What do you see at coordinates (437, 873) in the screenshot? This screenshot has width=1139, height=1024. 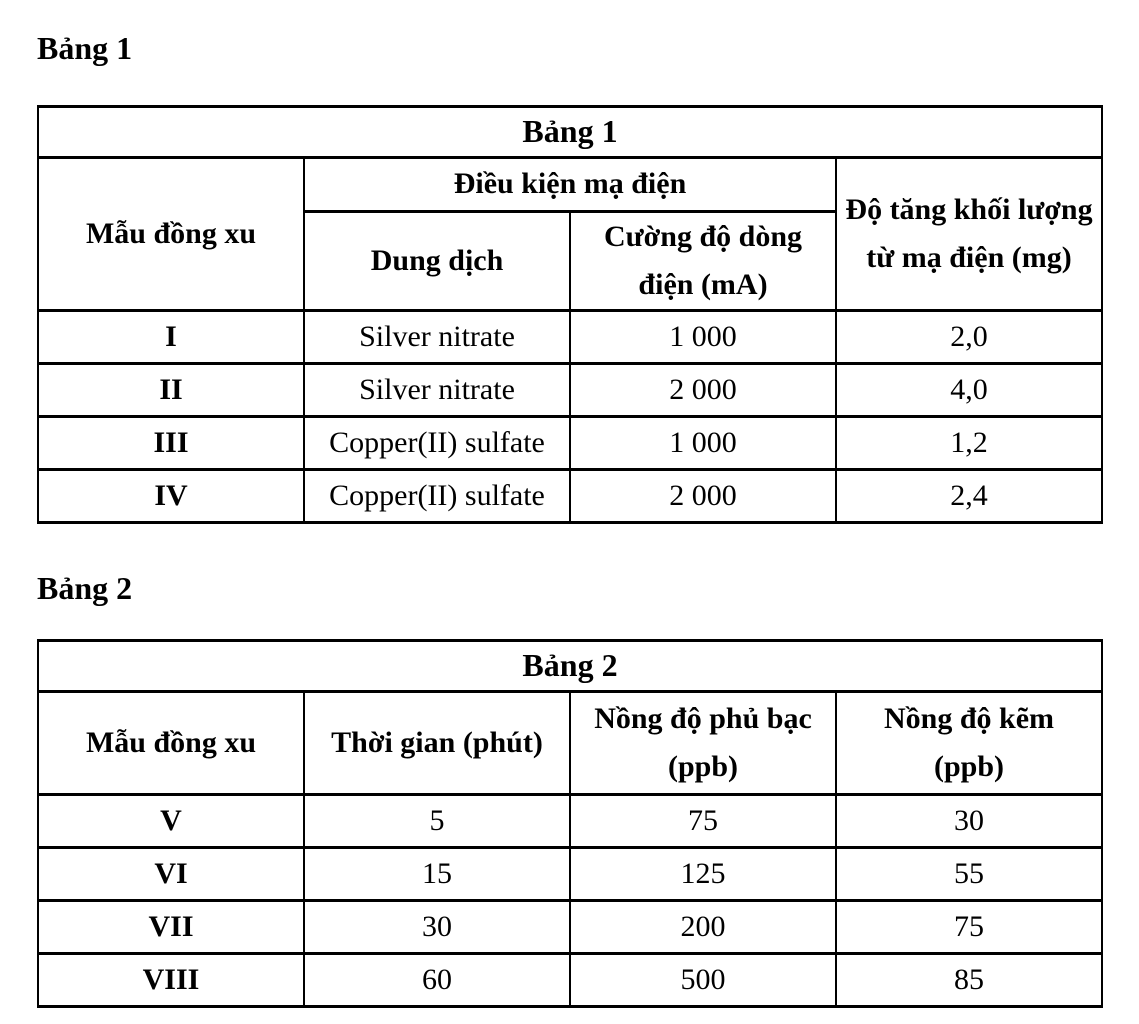 I see `time-cell: 15` at bounding box center [437, 873].